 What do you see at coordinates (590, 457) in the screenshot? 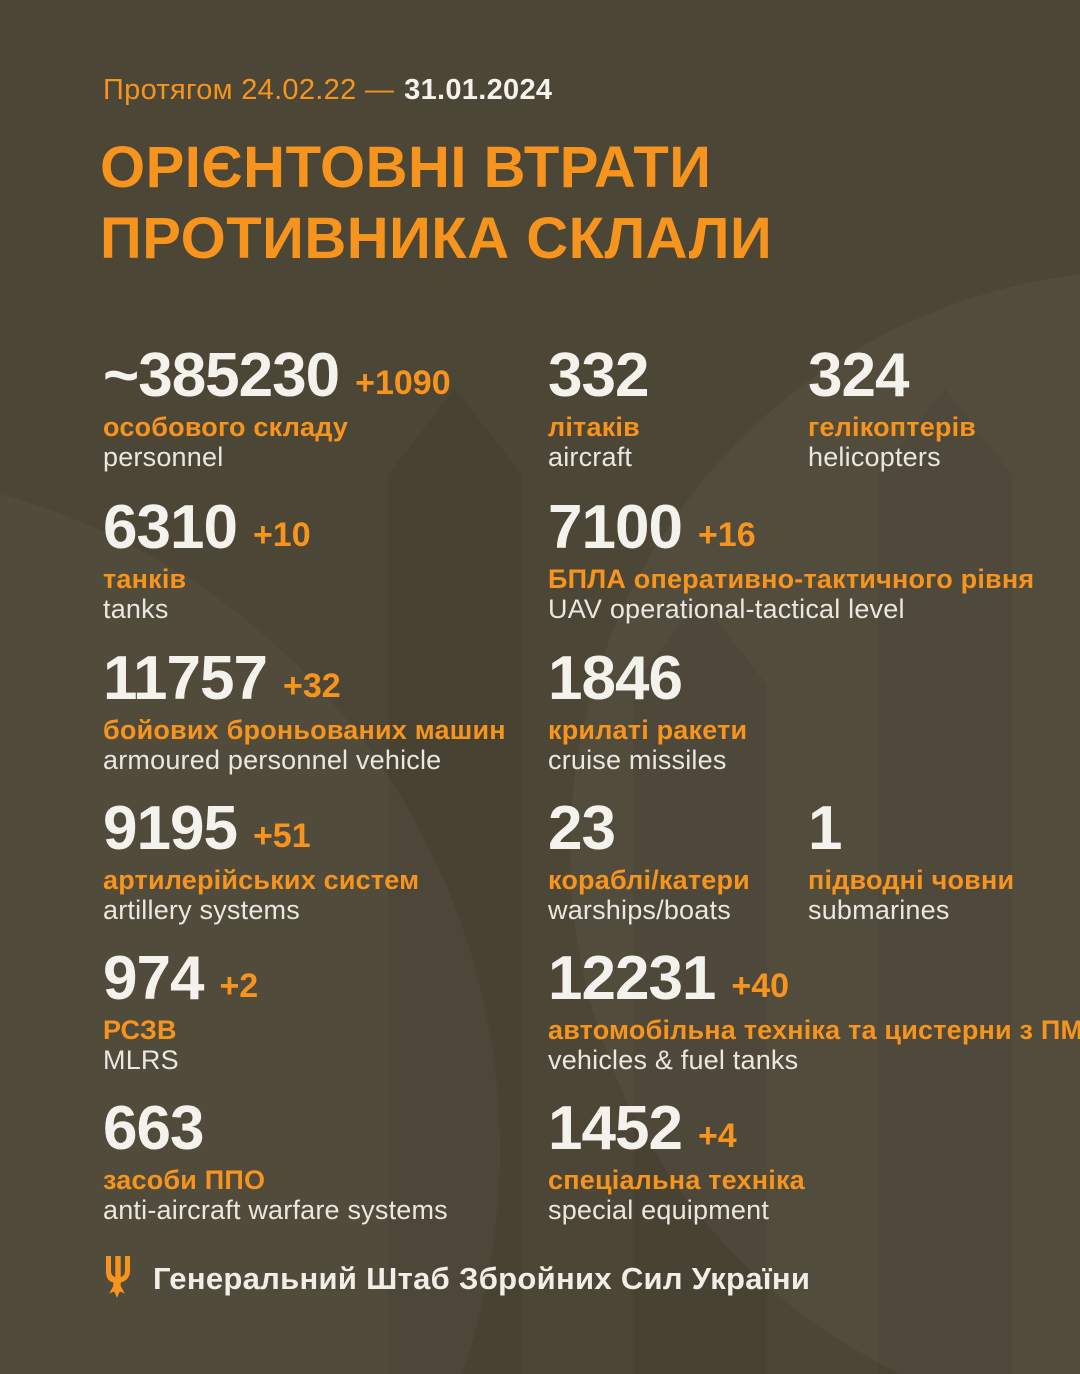
I see `stat-label-en: aircraft` at bounding box center [590, 457].